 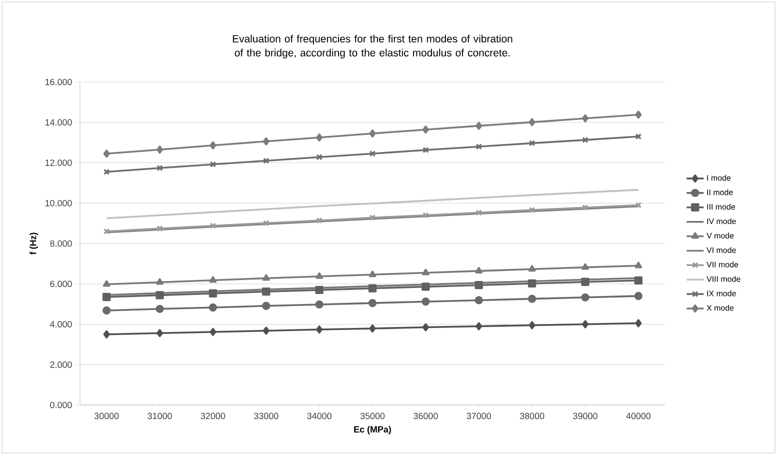 I want to click on x-tick-label: 33000, so click(x=266, y=416).